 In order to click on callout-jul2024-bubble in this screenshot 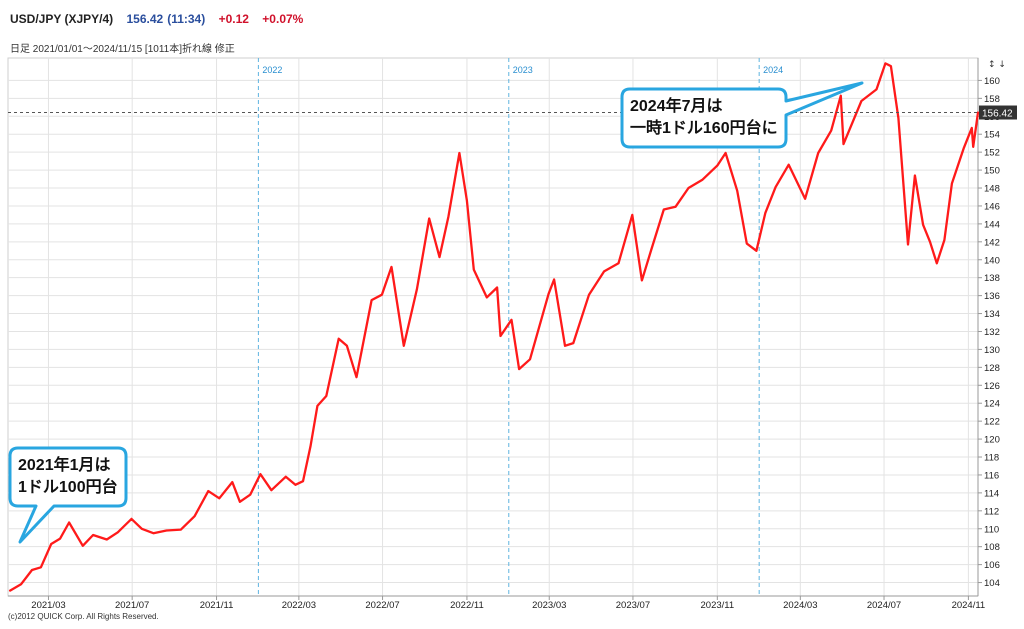, I will do `click(742, 115)`.